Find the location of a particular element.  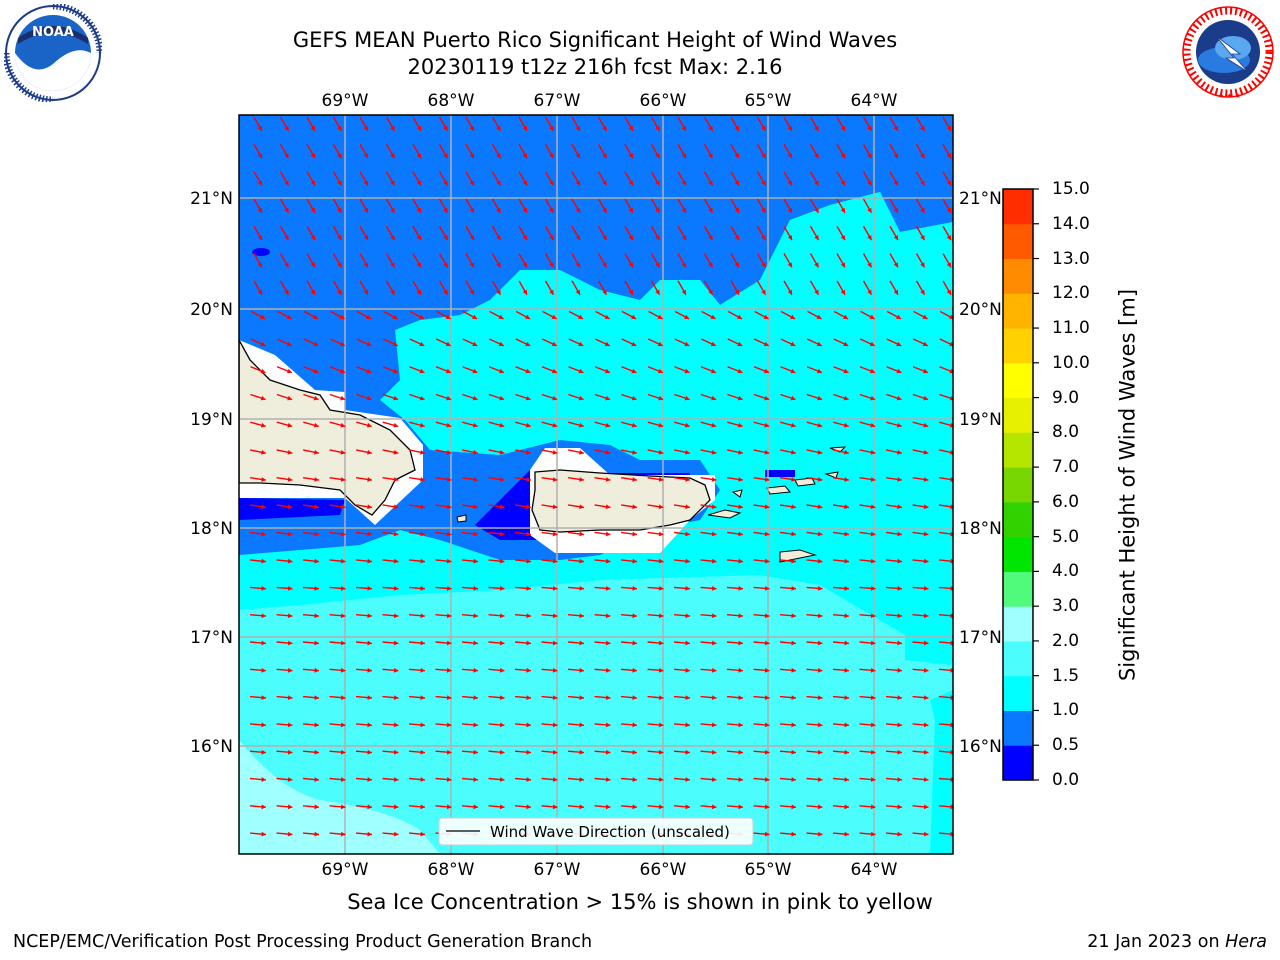

colorbar-tick-label: 1.5 is located at coordinates (1066, 675).